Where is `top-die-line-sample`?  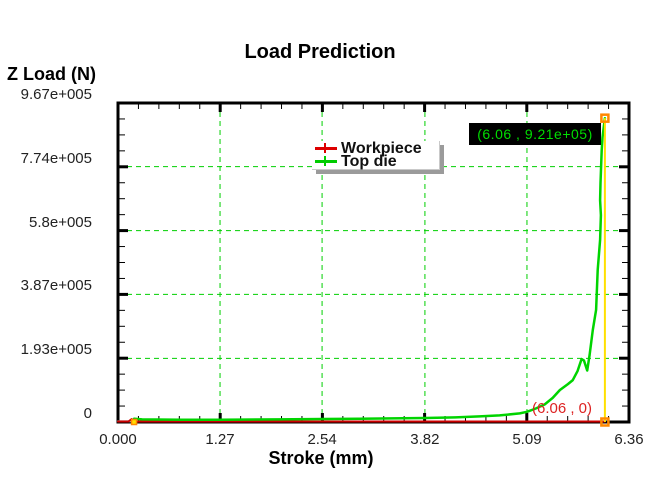 top-die-line-sample is located at coordinates (326, 161).